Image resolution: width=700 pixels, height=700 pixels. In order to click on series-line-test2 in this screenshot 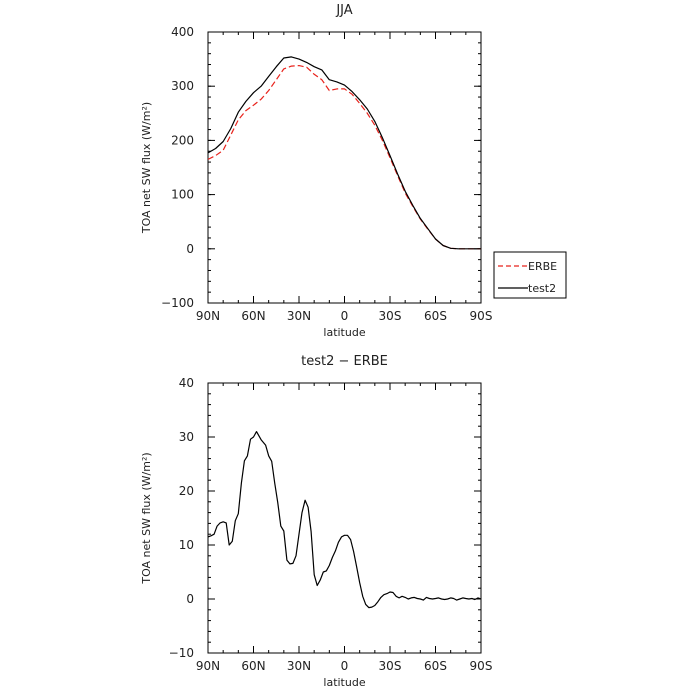, I will do `click(344, 153)`.